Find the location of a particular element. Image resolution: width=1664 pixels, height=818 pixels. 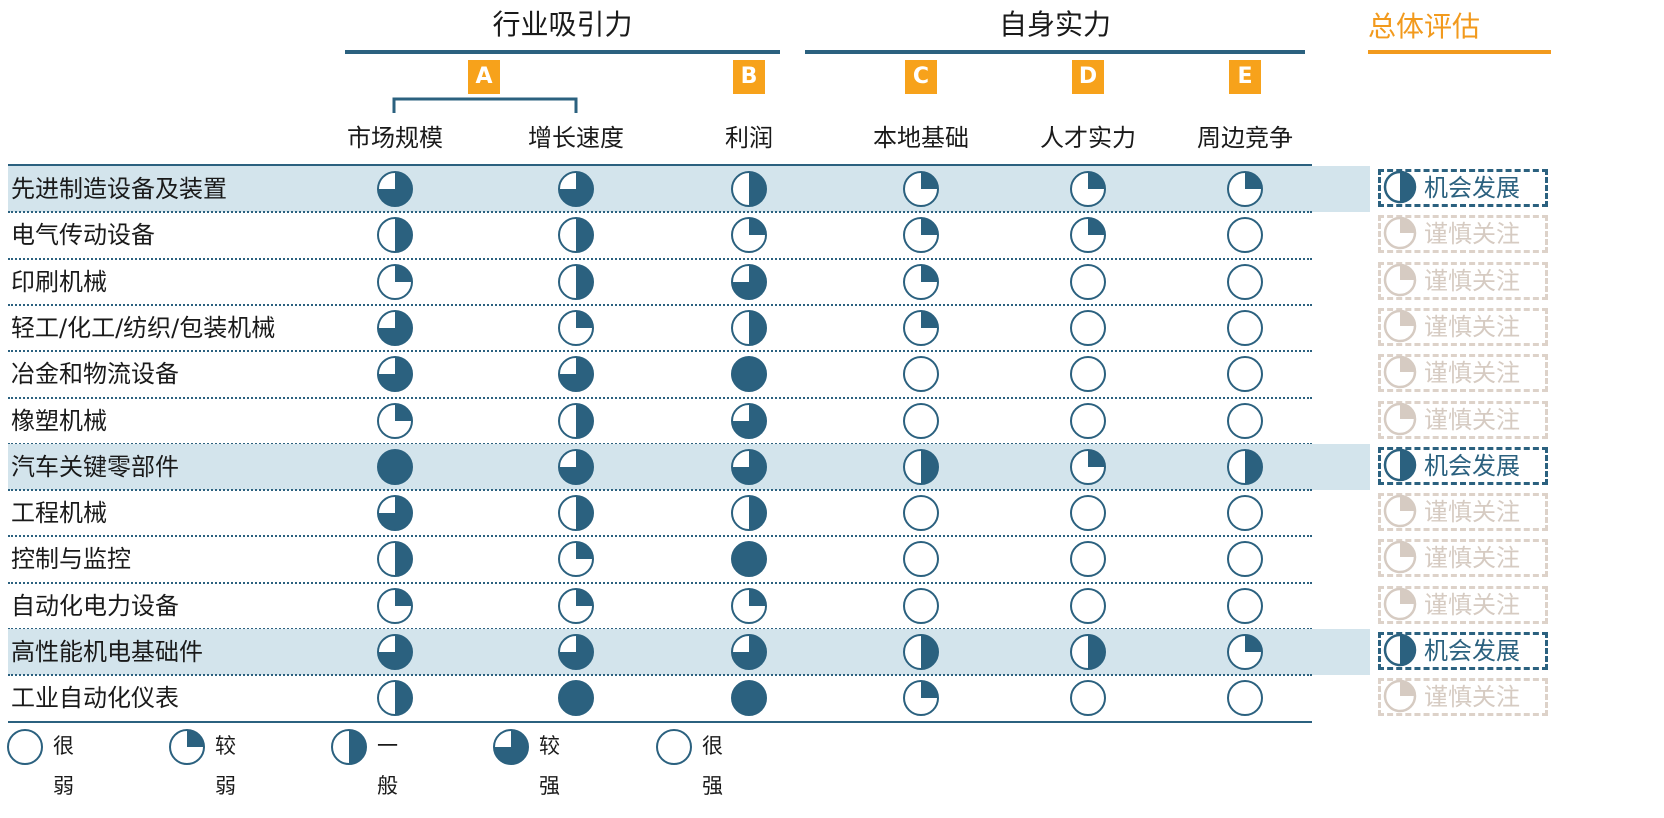

group-underline-own-strength is located at coordinates (1055, 52).